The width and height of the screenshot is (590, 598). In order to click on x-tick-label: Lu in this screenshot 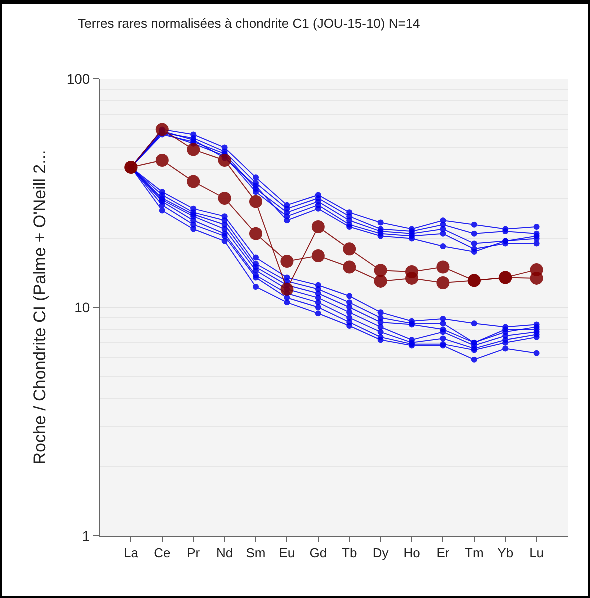, I will do `click(537, 553)`.